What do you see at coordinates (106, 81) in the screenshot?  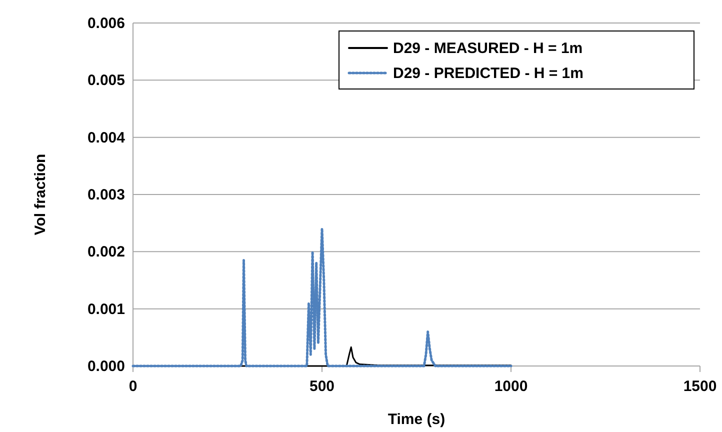 I see `y-tick-label: 0.005` at bounding box center [106, 81].